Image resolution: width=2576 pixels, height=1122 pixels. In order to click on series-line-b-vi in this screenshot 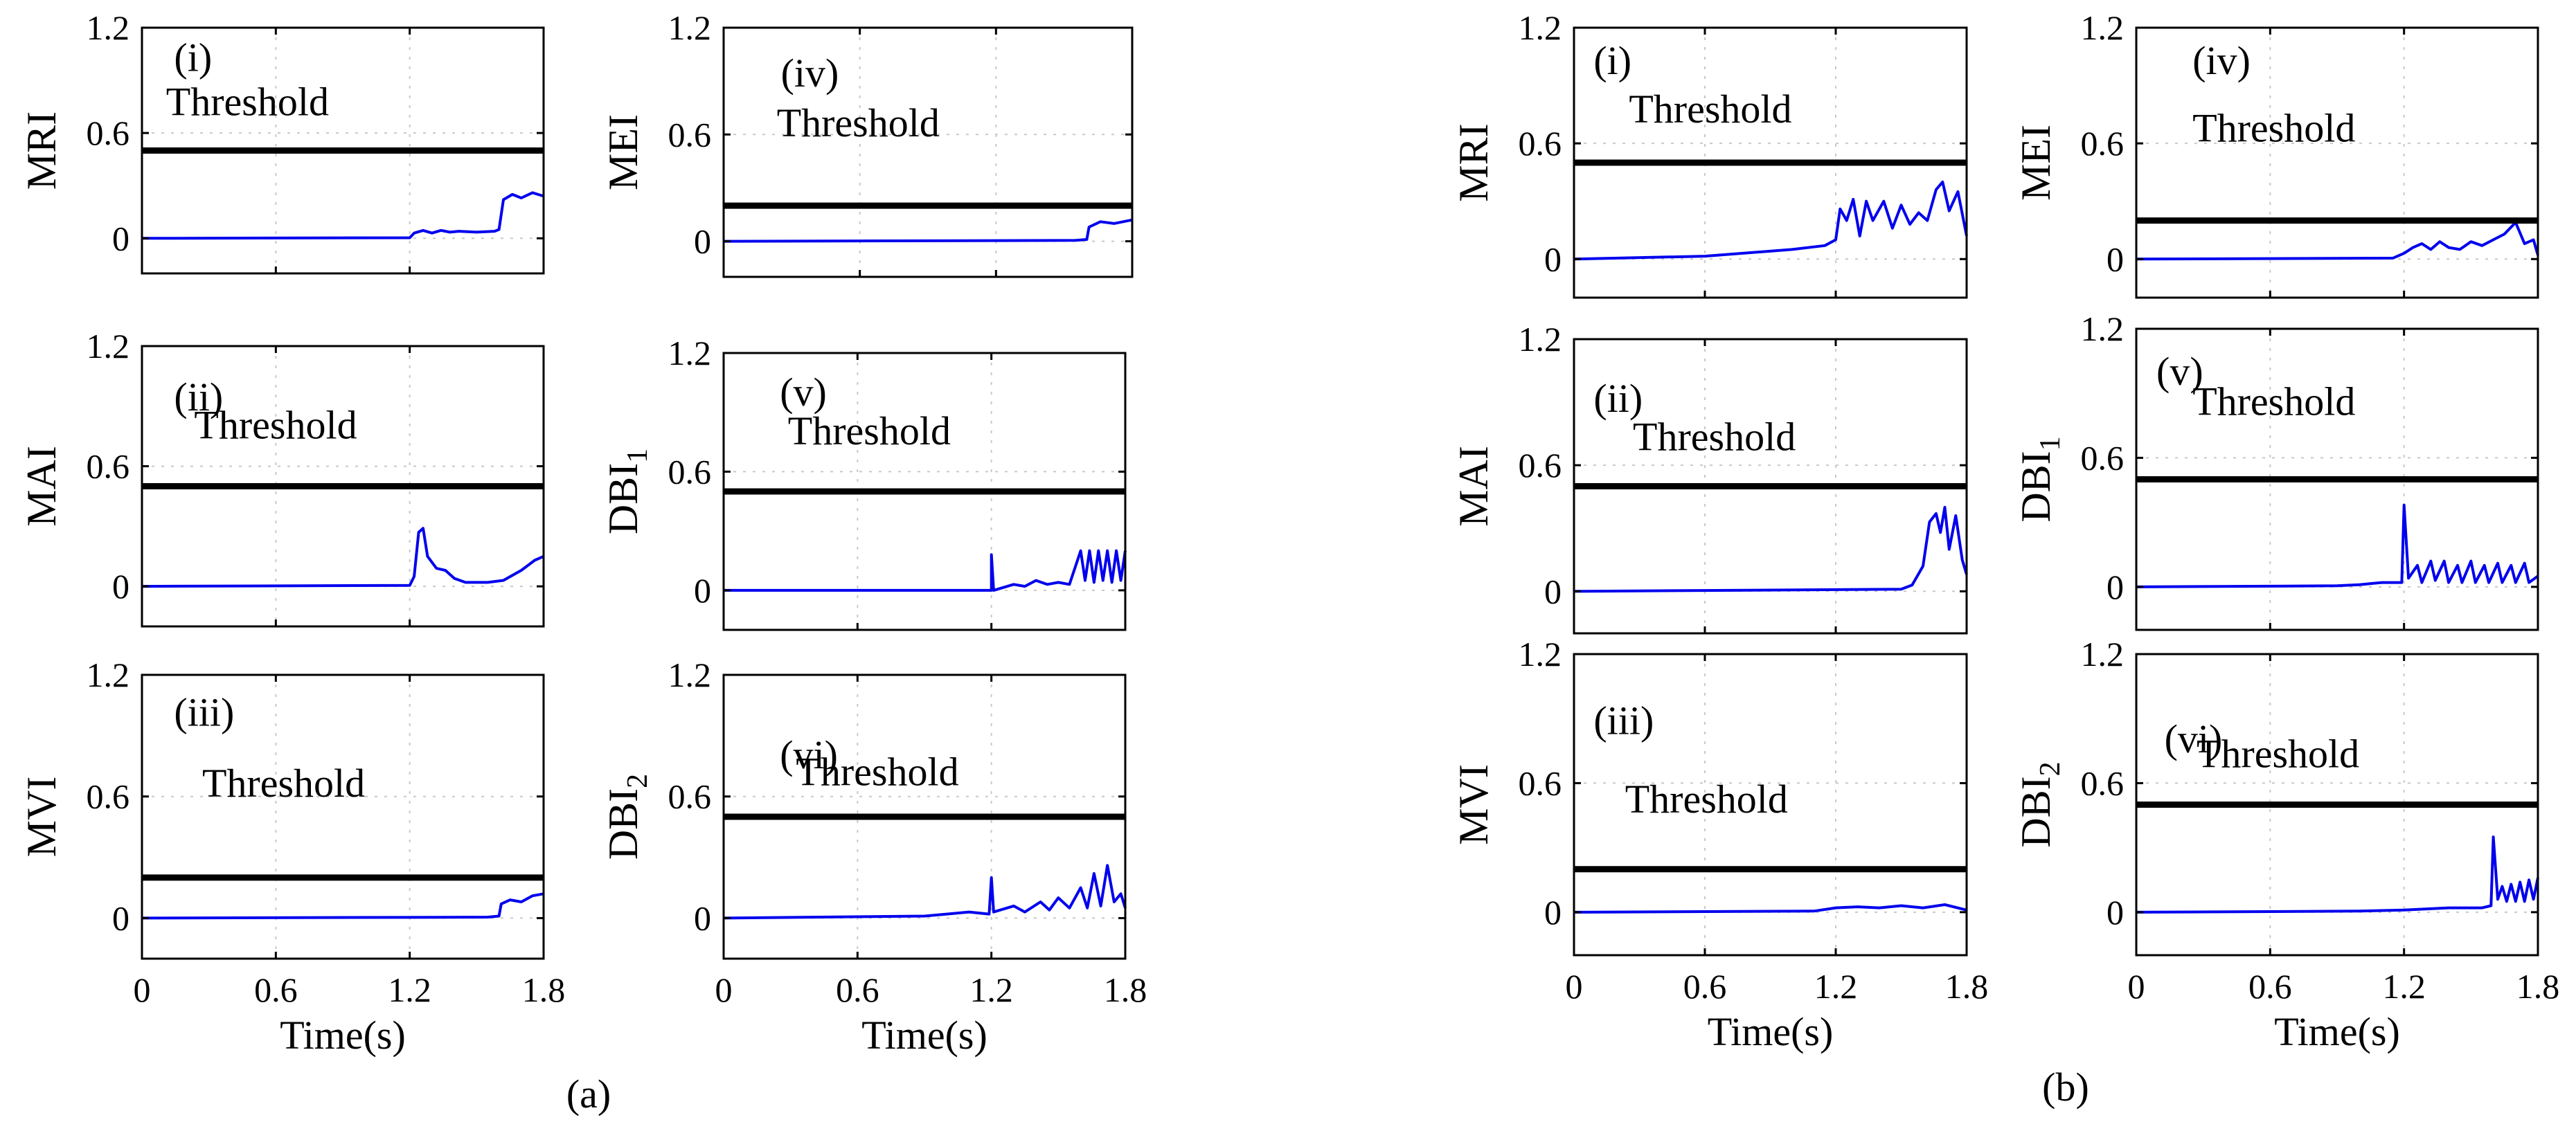, I will do `click(2337, 875)`.